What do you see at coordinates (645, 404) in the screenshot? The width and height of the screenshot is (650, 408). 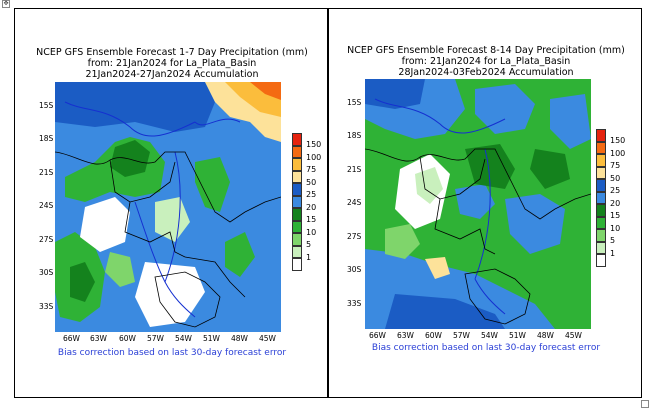 I see `resize-handle-icon` at bounding box center [645, 404].